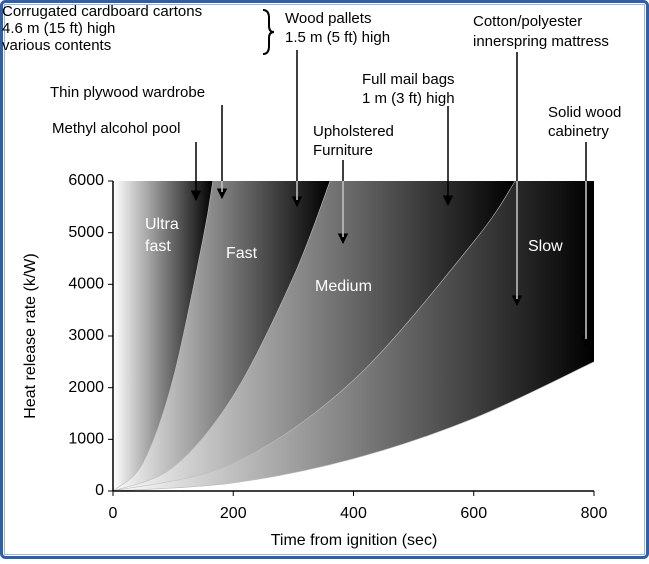 Image resolution: width=649 pixels, height=564 pixels. I want to click on y-axis-title: Heat release rate (k/W), so click(30, 335).